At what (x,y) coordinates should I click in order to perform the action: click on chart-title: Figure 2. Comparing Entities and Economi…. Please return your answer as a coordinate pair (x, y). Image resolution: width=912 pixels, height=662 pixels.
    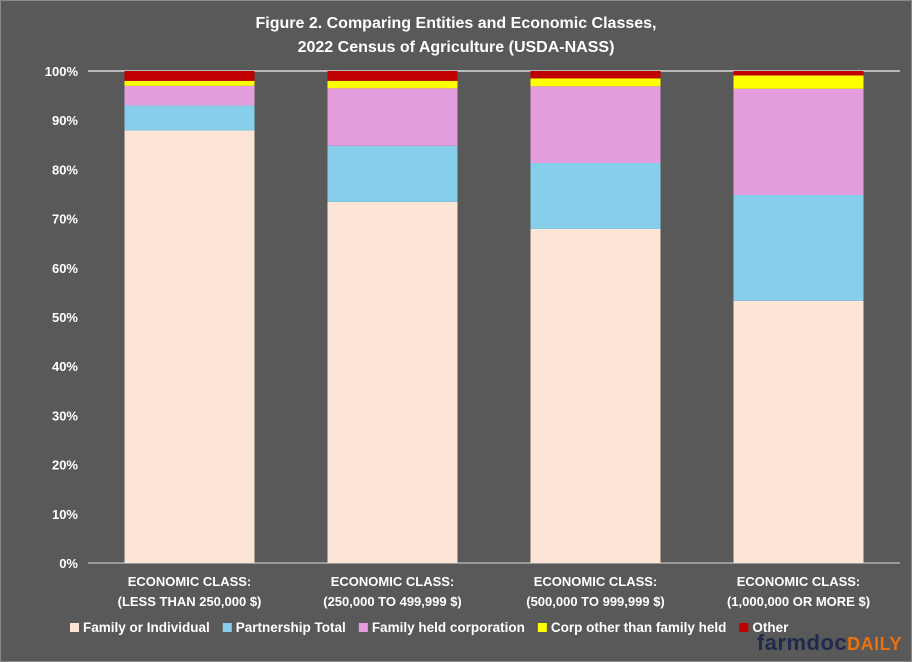
    Looking at the image, I should click on (456, 23).